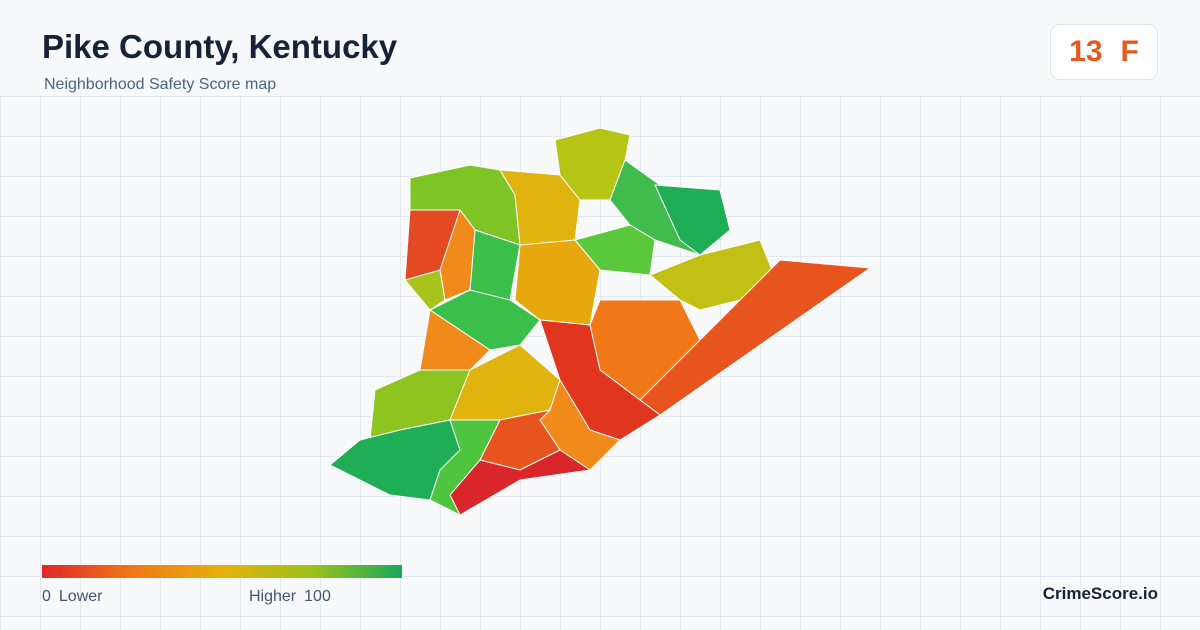 The width and height of the screenshot is (1200, 630). I want to click on legend-max: 100, so click(317, 596).